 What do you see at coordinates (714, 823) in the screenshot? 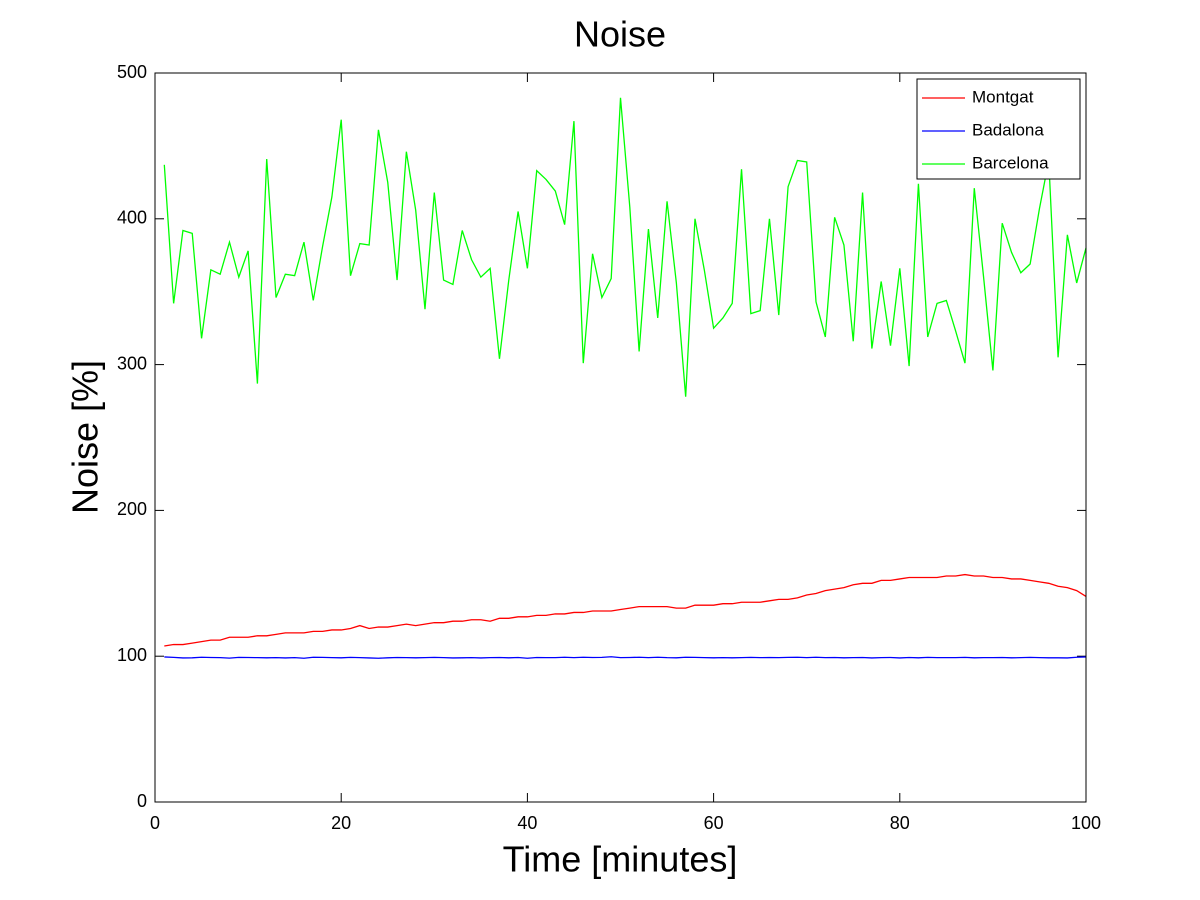
I see `x-tick-label: 60` at bounding box center [714, 823].